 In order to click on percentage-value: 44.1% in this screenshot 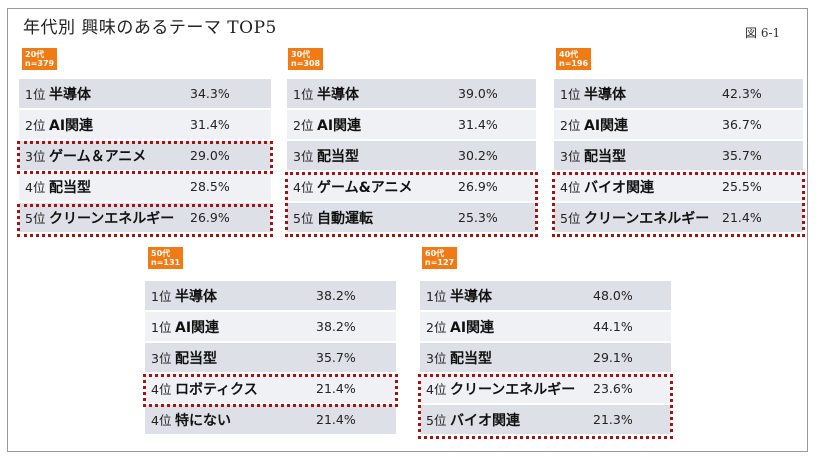, I will do `click(613, 326)`.